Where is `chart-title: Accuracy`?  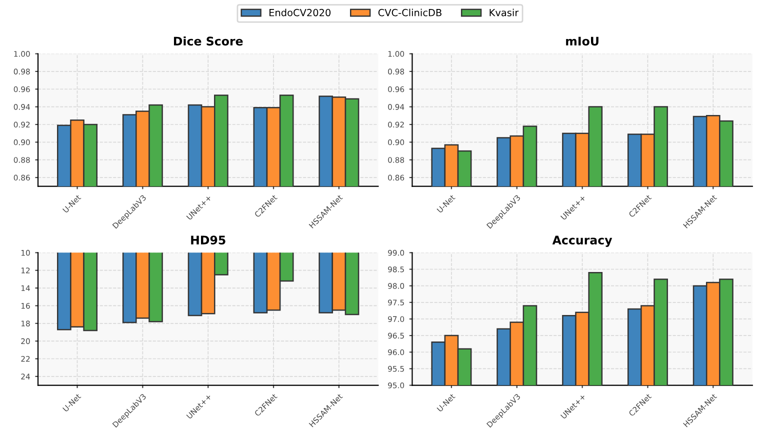
chart-title: Accuracy is located at coordinates (582, 241).